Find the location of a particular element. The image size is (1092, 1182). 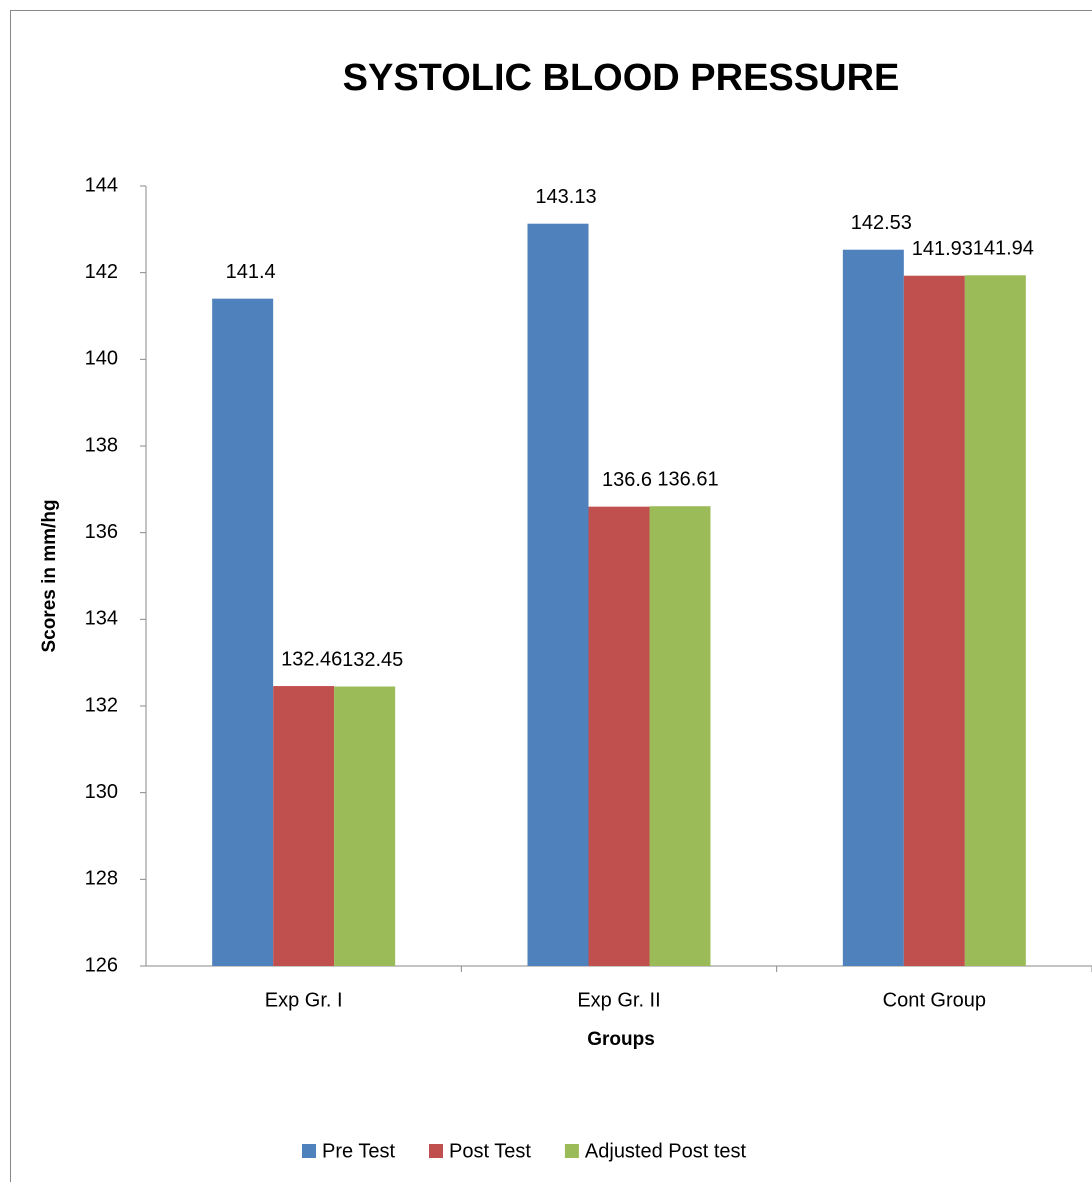

legend-label: Adjusted Post test is located at coordinates (666, 1151).